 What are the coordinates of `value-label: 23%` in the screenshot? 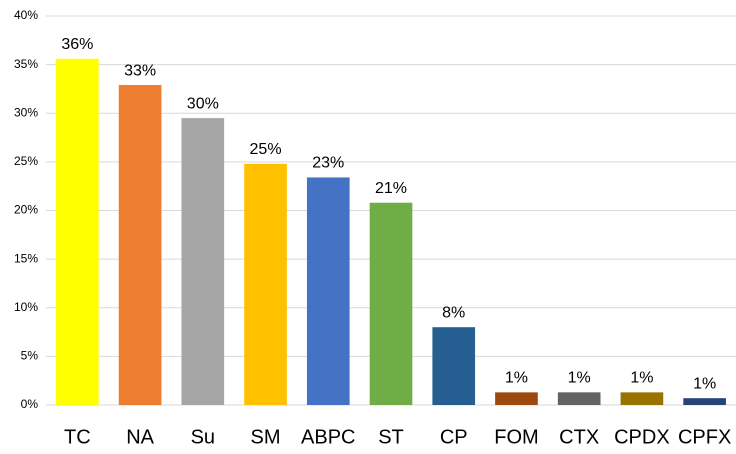 It's located at (328, 163).